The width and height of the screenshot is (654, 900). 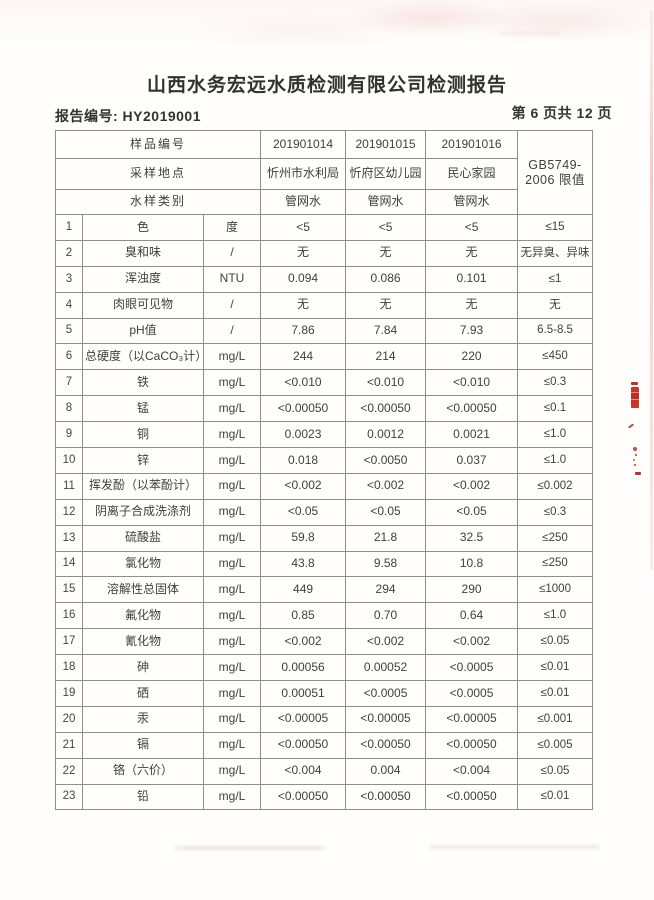 I want to click on cell-value-sample-1: 0.018, so click(x=303, y=460).